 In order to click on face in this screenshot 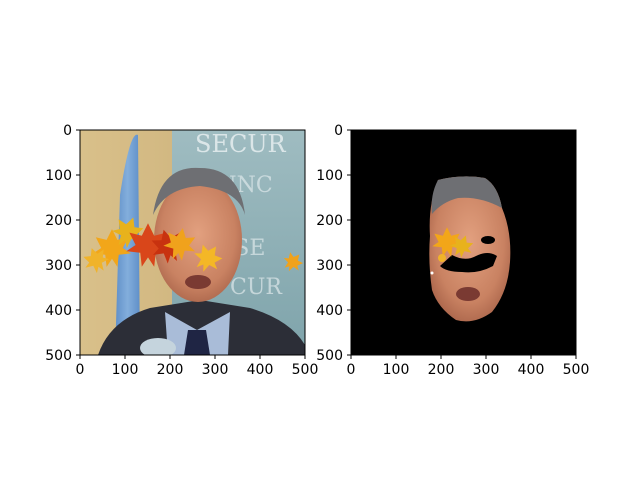, I will do `click(198, 240)`.